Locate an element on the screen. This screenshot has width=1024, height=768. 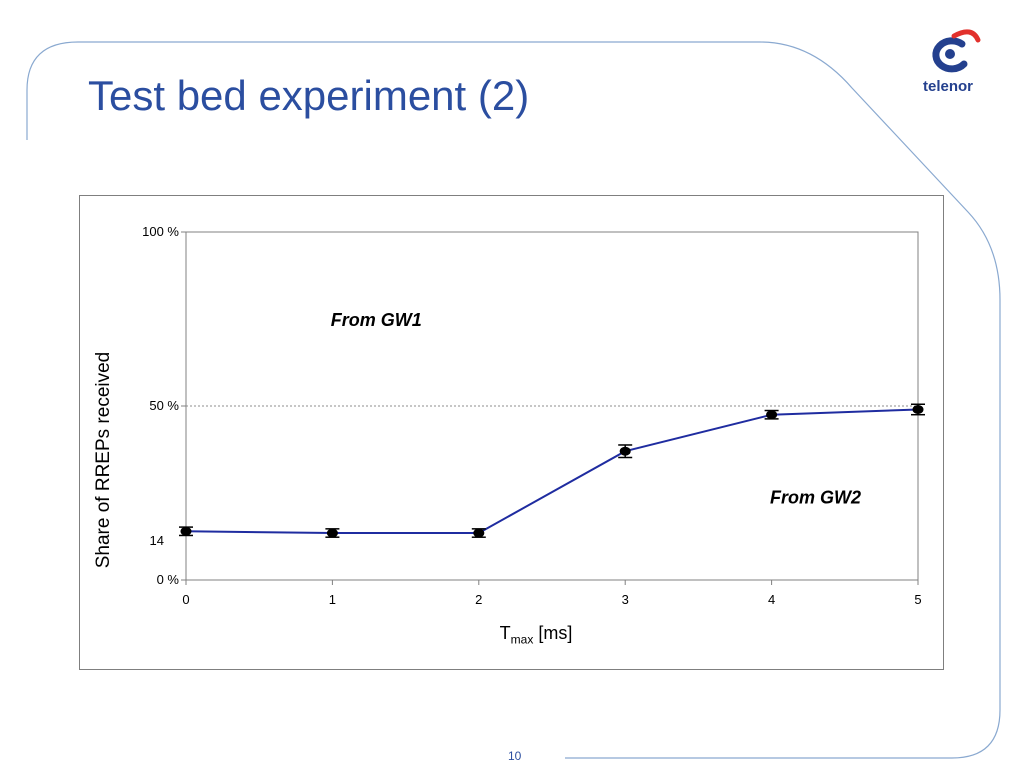
x-tick-label: 0 is located at coordinates (185, 599).